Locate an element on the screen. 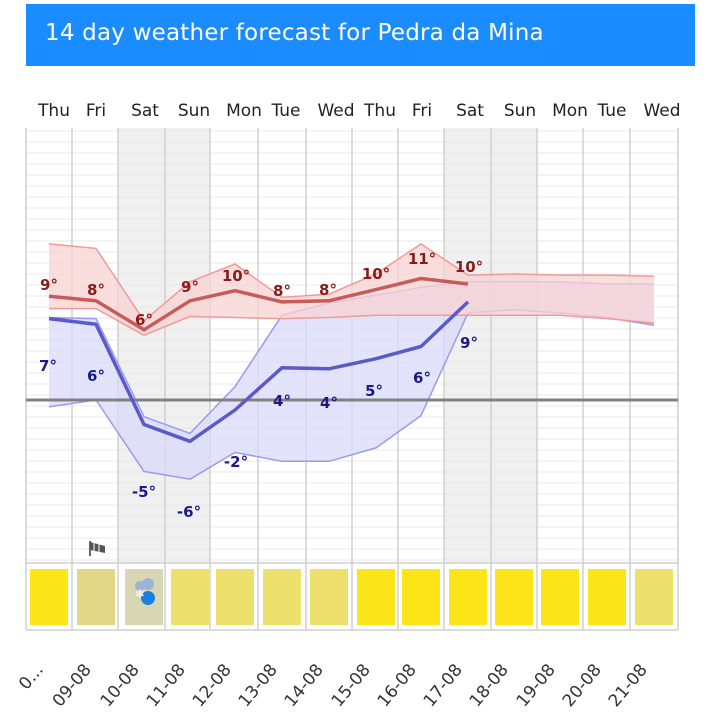  weather-icon-overcast is located at coordinates (96, 597).